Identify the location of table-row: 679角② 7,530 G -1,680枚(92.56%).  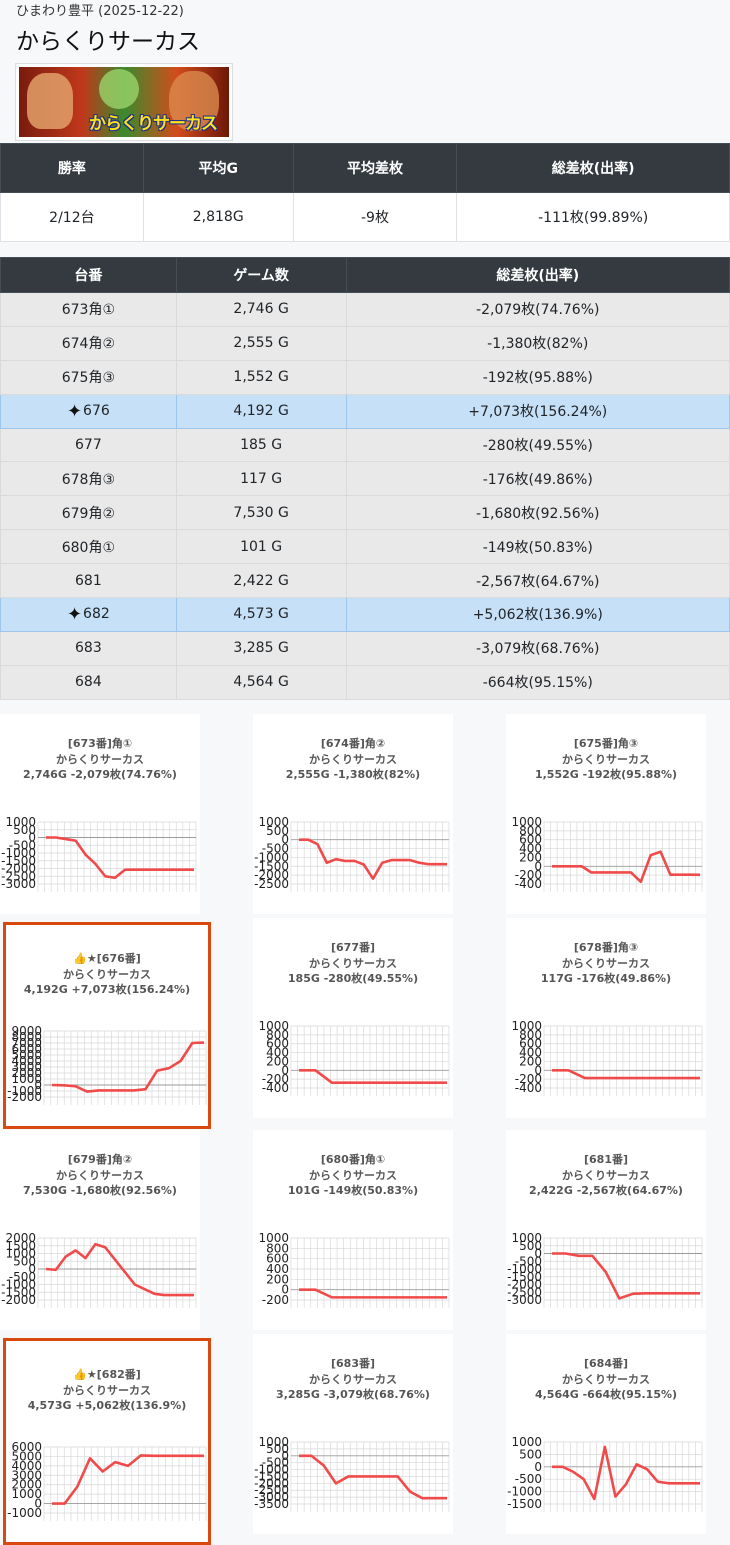
(365, 513).